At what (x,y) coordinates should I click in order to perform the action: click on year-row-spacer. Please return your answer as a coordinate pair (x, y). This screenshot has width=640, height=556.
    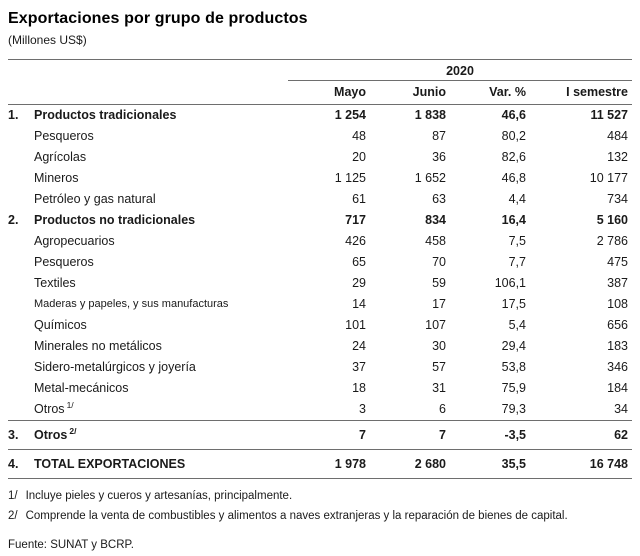
    Looking at the image, I should click on (148, 70).